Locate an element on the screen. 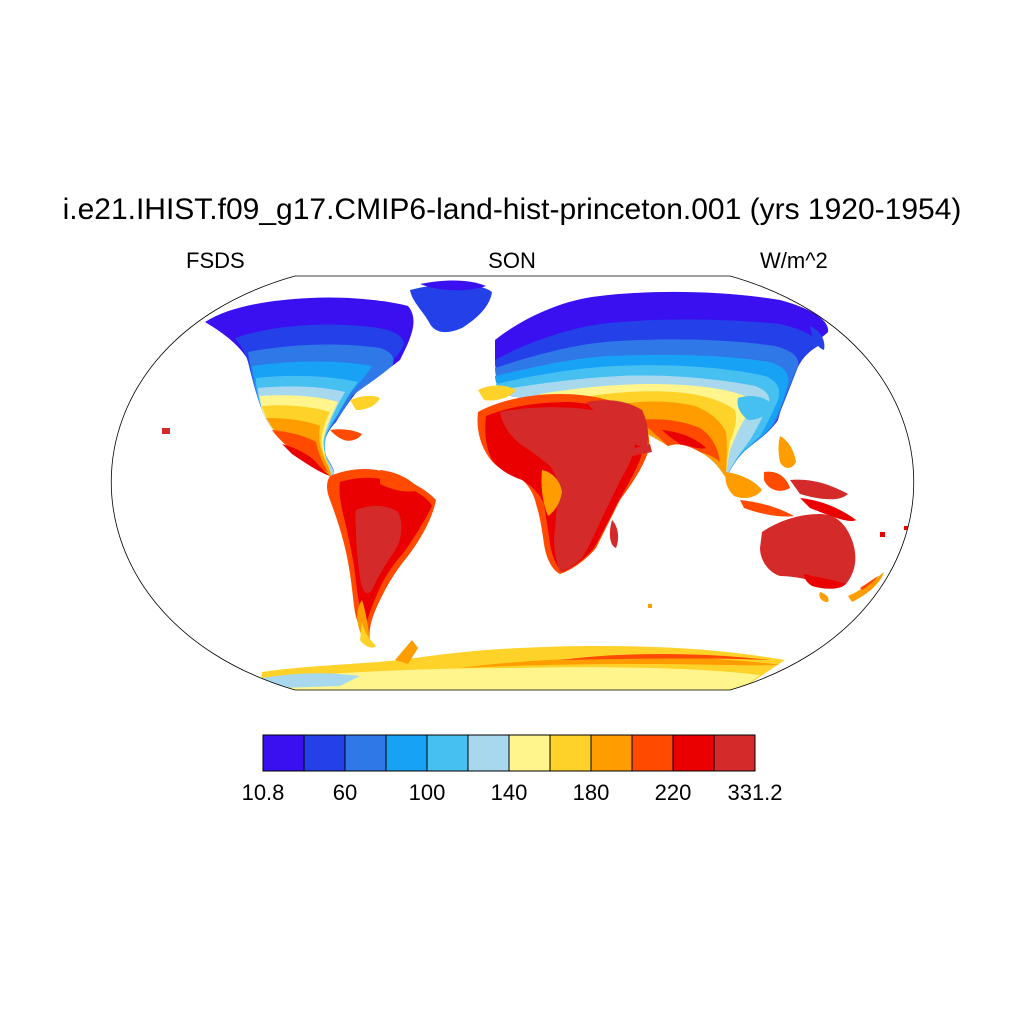  colorbar is located at coordinates (509, 753).